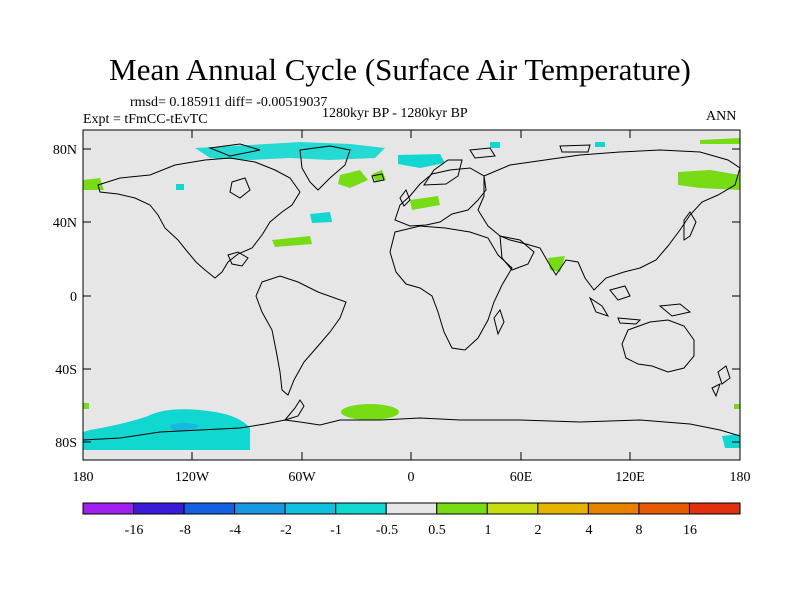 The image size is (800, 600). I want to click on coastline-new-zealand-north, so click(724, 375).